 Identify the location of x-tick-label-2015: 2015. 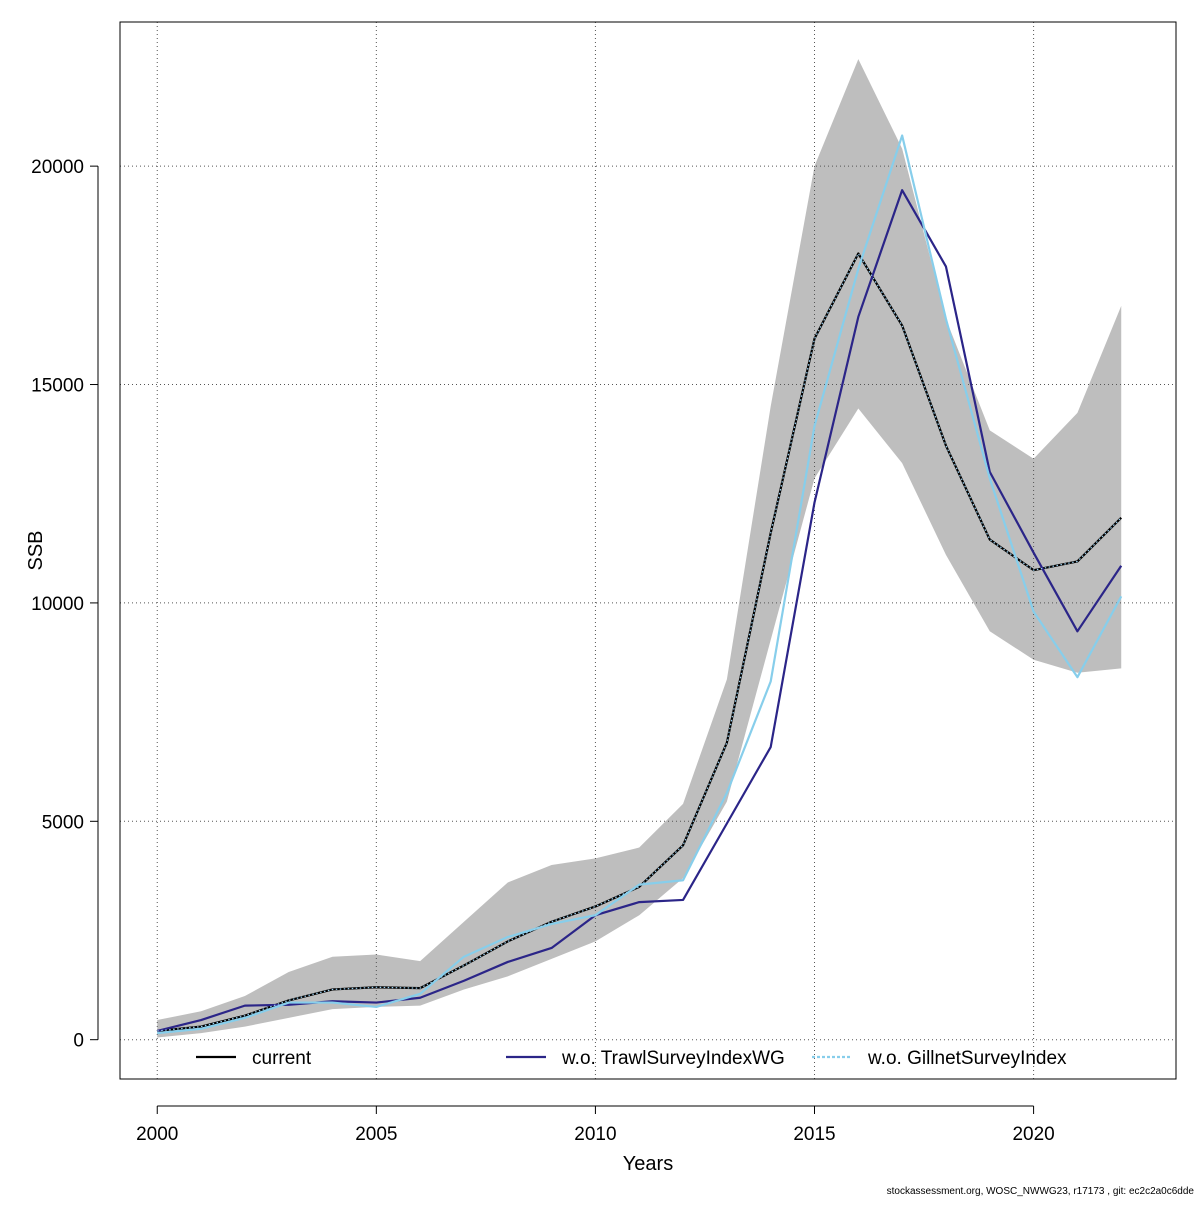
(814, 1134).